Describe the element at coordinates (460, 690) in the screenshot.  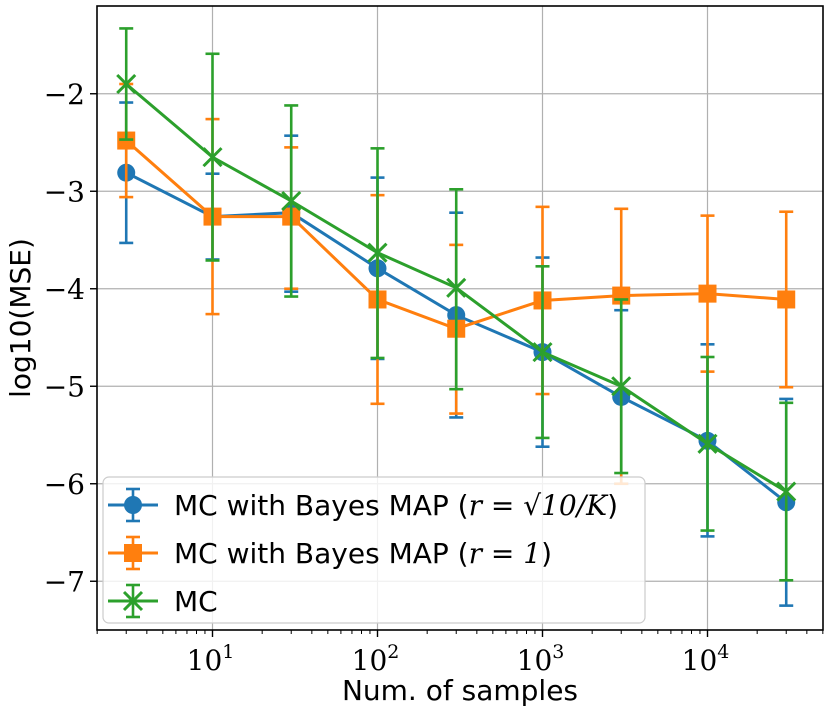
I see `x-axis-label: Num. of samples` at that location.